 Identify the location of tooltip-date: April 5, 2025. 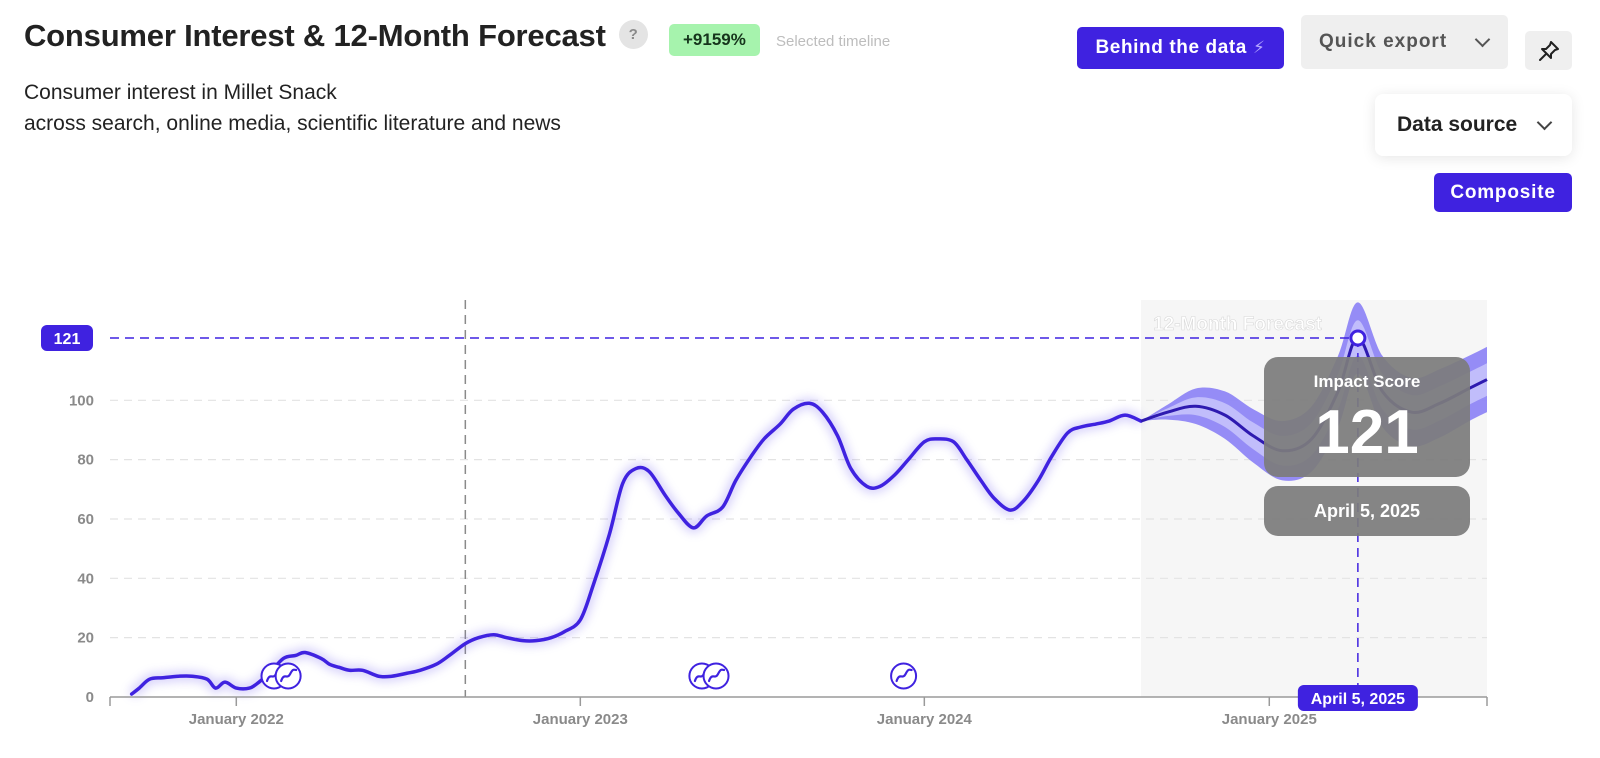
(1367, 511).